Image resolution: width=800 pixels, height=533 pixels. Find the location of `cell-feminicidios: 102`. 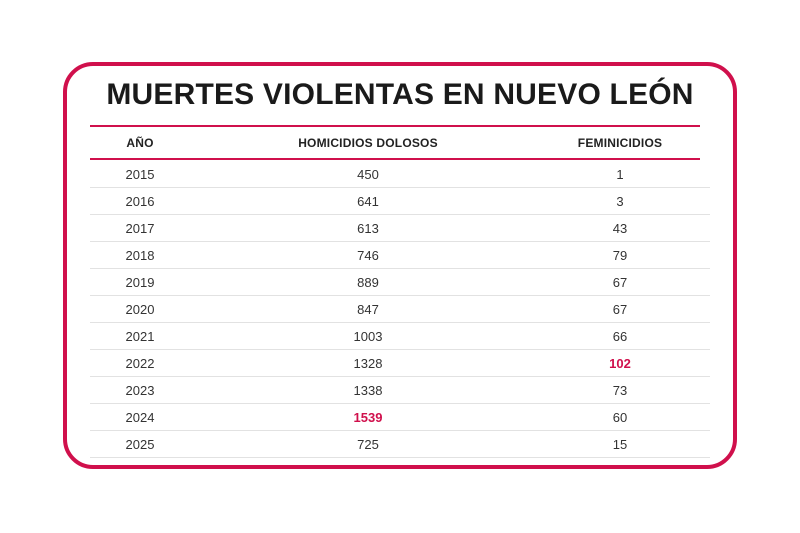

cell-feminicidios: 102 is located at coordinates (620, 363).